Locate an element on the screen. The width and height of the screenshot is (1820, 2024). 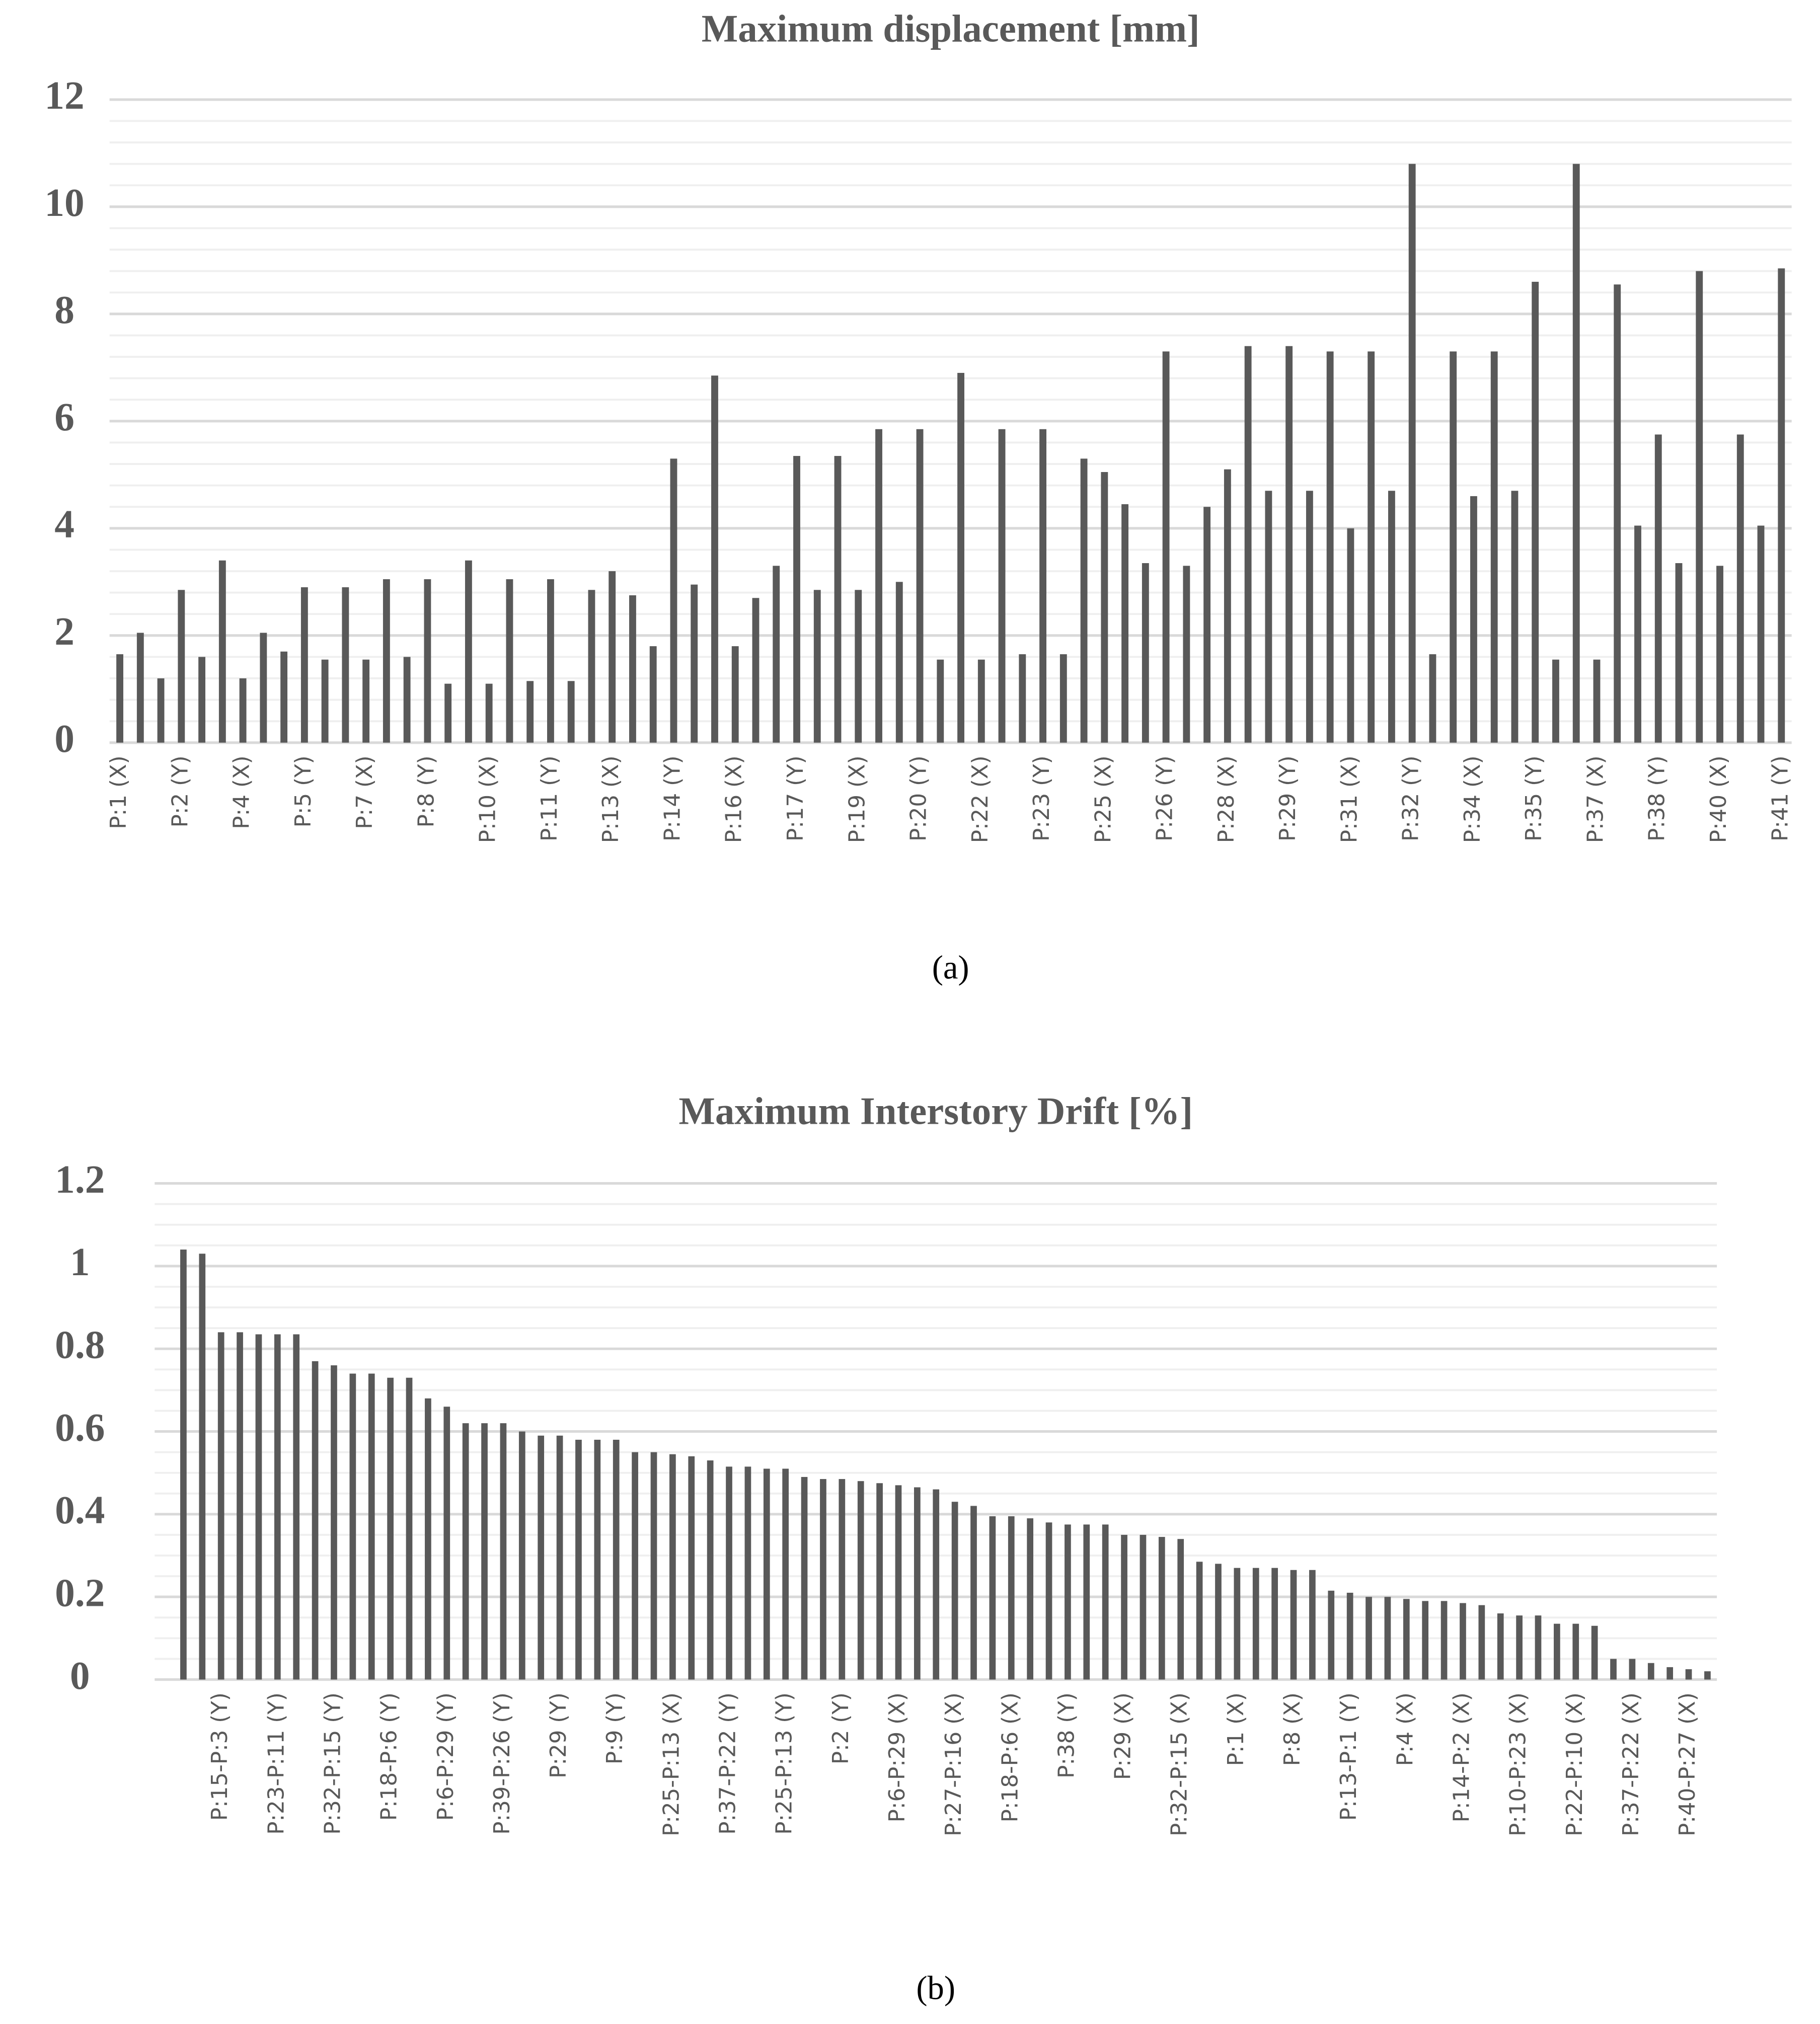
x-tick-label: P:29 (Y) is located at coordinates (558, 1735).